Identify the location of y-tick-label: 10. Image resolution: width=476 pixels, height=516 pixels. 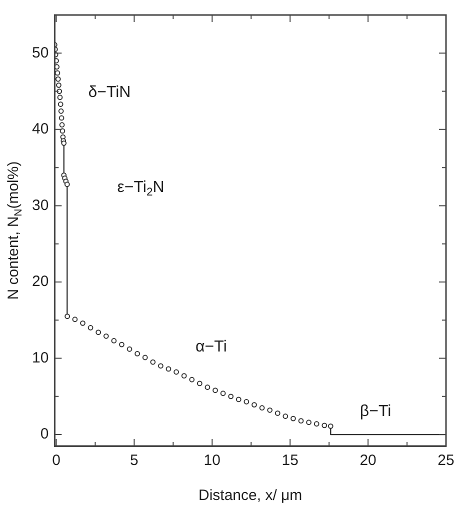
(40, 357).